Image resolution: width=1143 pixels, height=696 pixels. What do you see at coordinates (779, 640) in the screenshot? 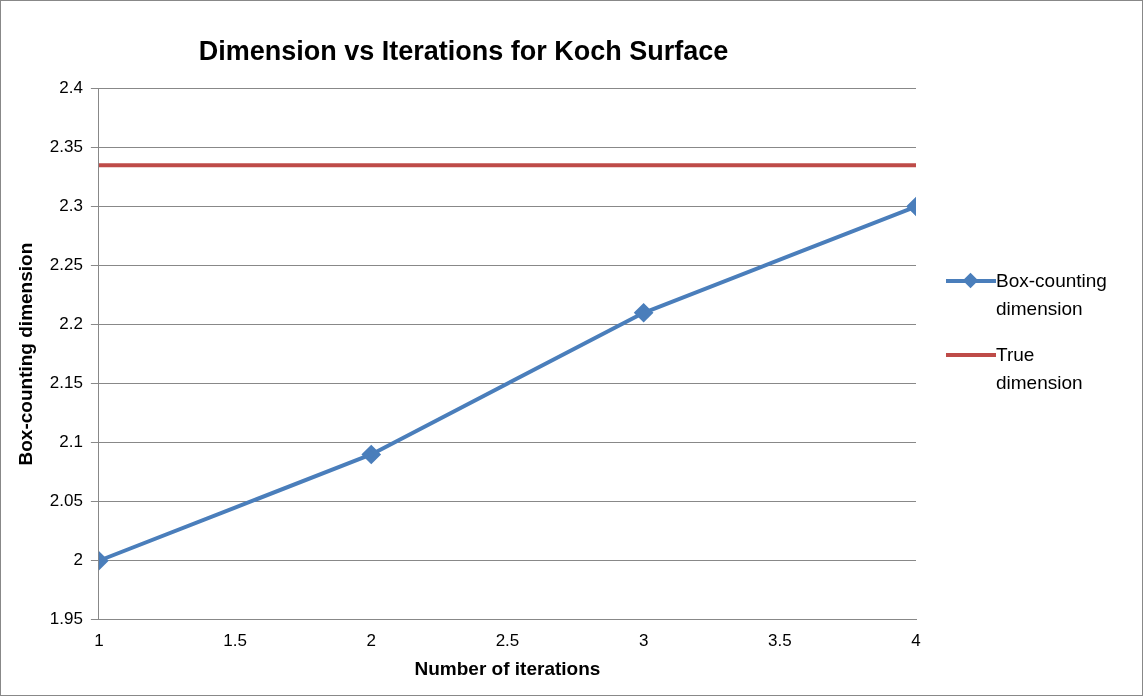
I see `x-tick-label: 3.5` at bounding box center [779, 640].